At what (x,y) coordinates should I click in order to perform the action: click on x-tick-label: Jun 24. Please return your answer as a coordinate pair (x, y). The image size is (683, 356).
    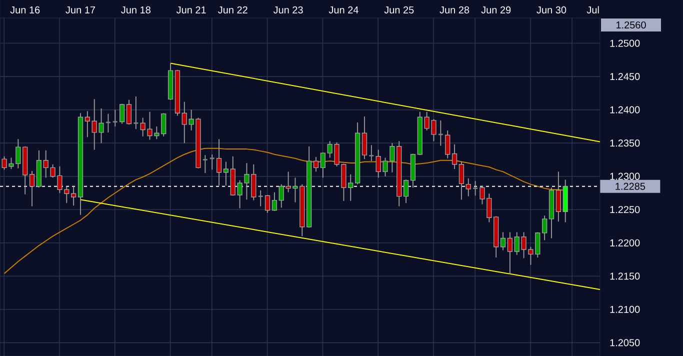
    Looking at the image, I should click on (343, 10).